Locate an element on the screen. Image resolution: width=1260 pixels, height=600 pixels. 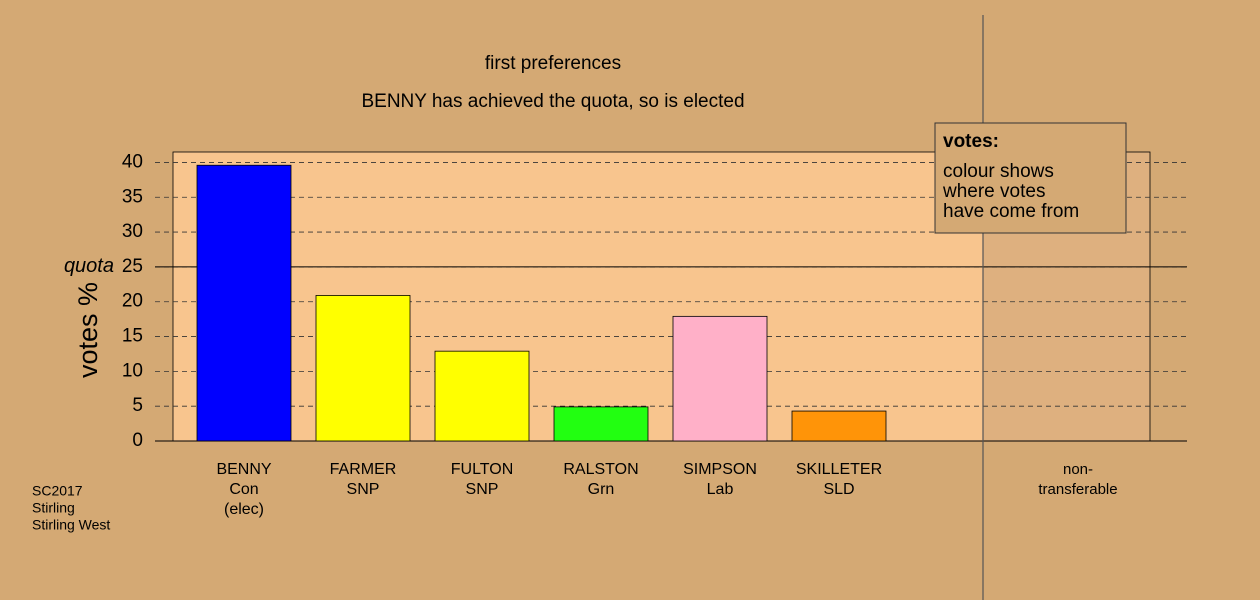
x-tick-label: (elec) is located at coordinates (244, 509).